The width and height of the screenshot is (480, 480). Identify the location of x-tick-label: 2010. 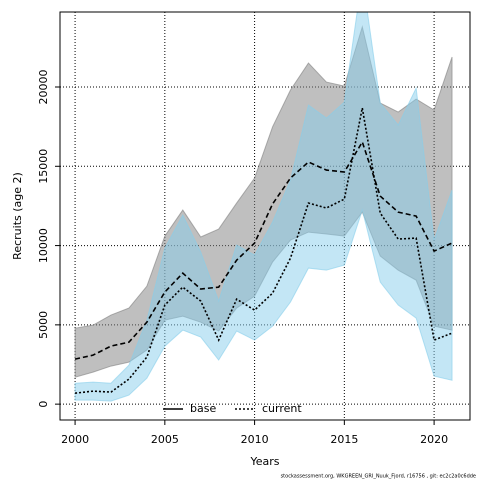
(255, 439).